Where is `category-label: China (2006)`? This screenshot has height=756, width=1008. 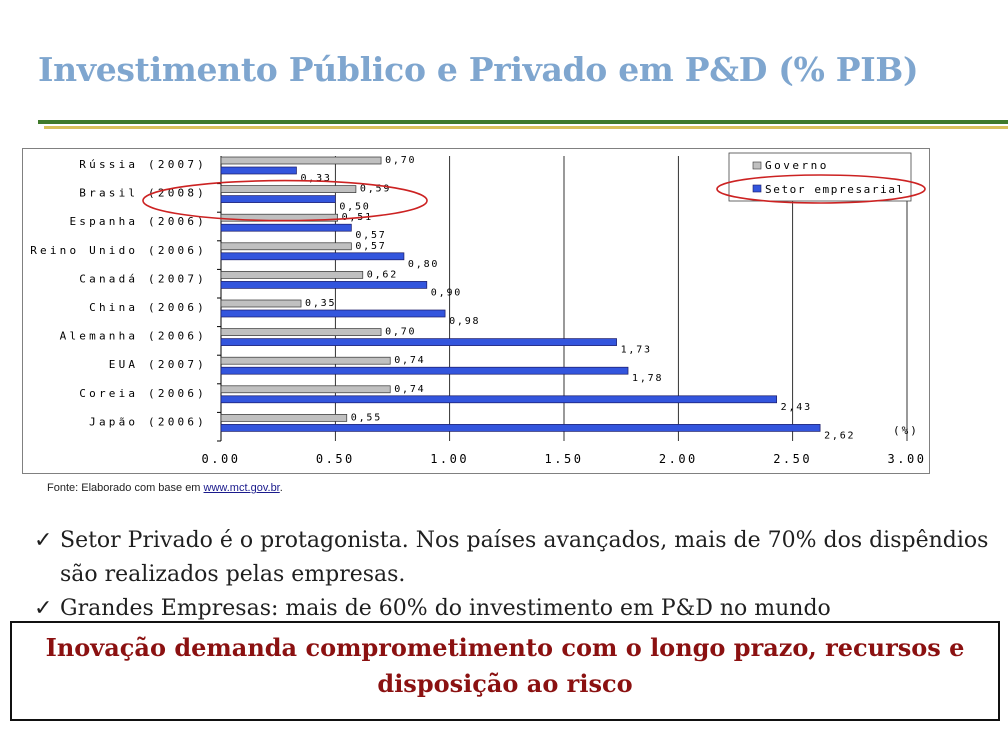
category-label: China (2006) is located at coordinates (148, 307).